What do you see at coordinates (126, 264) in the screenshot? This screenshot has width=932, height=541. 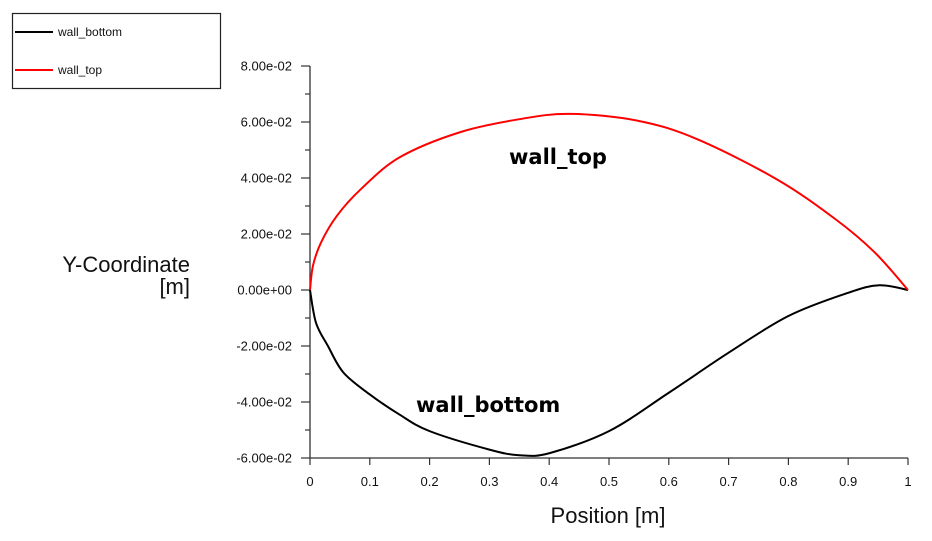 I see `y-axis-label-line1: Y-Coordinate` at bounding box center [126, 264].